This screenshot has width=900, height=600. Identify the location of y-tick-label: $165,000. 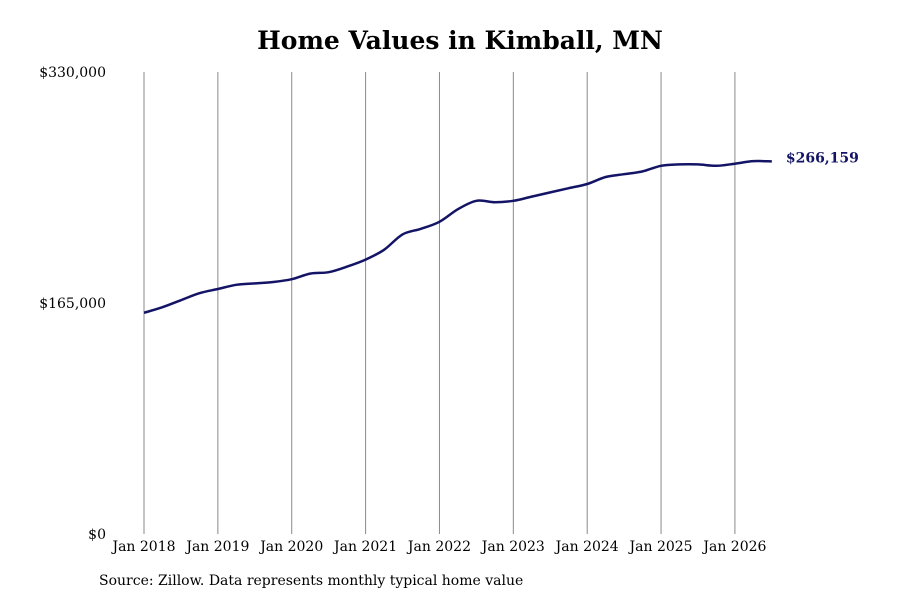
(72, 304).